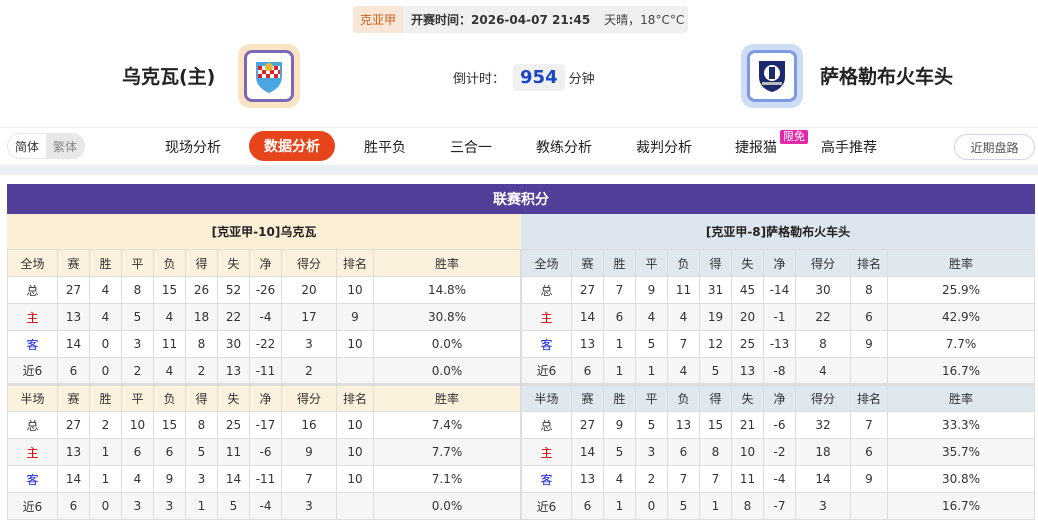 The width and height of the screenshot is (1038, 525). I want to click on table-cell: 14.8%, so click(447, 290).